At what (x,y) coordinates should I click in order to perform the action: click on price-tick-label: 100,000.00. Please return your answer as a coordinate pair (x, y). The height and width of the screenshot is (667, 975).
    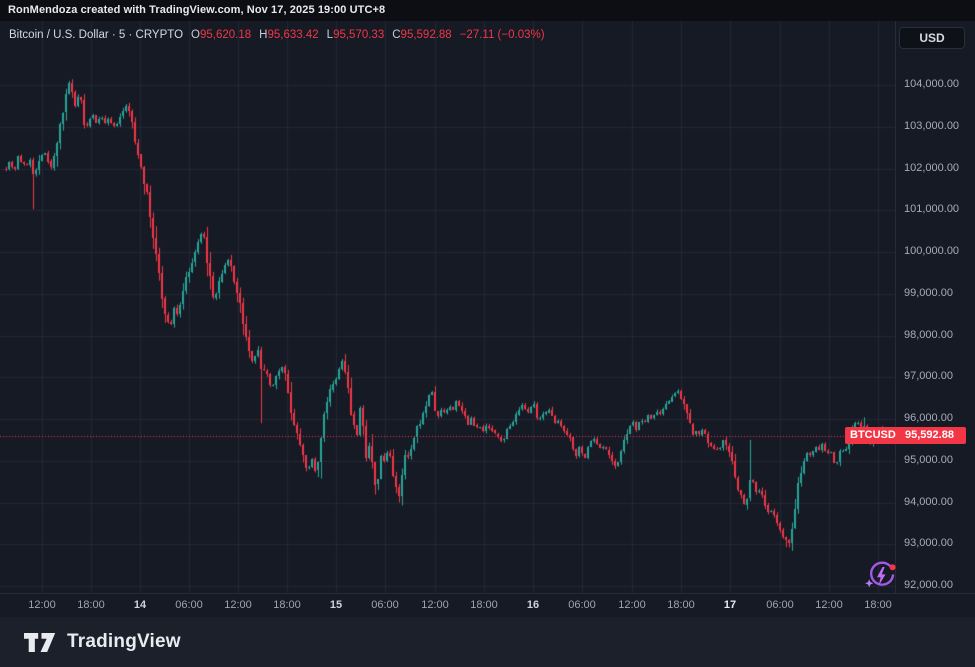
    Looking at the image, I should click on (932, 251).